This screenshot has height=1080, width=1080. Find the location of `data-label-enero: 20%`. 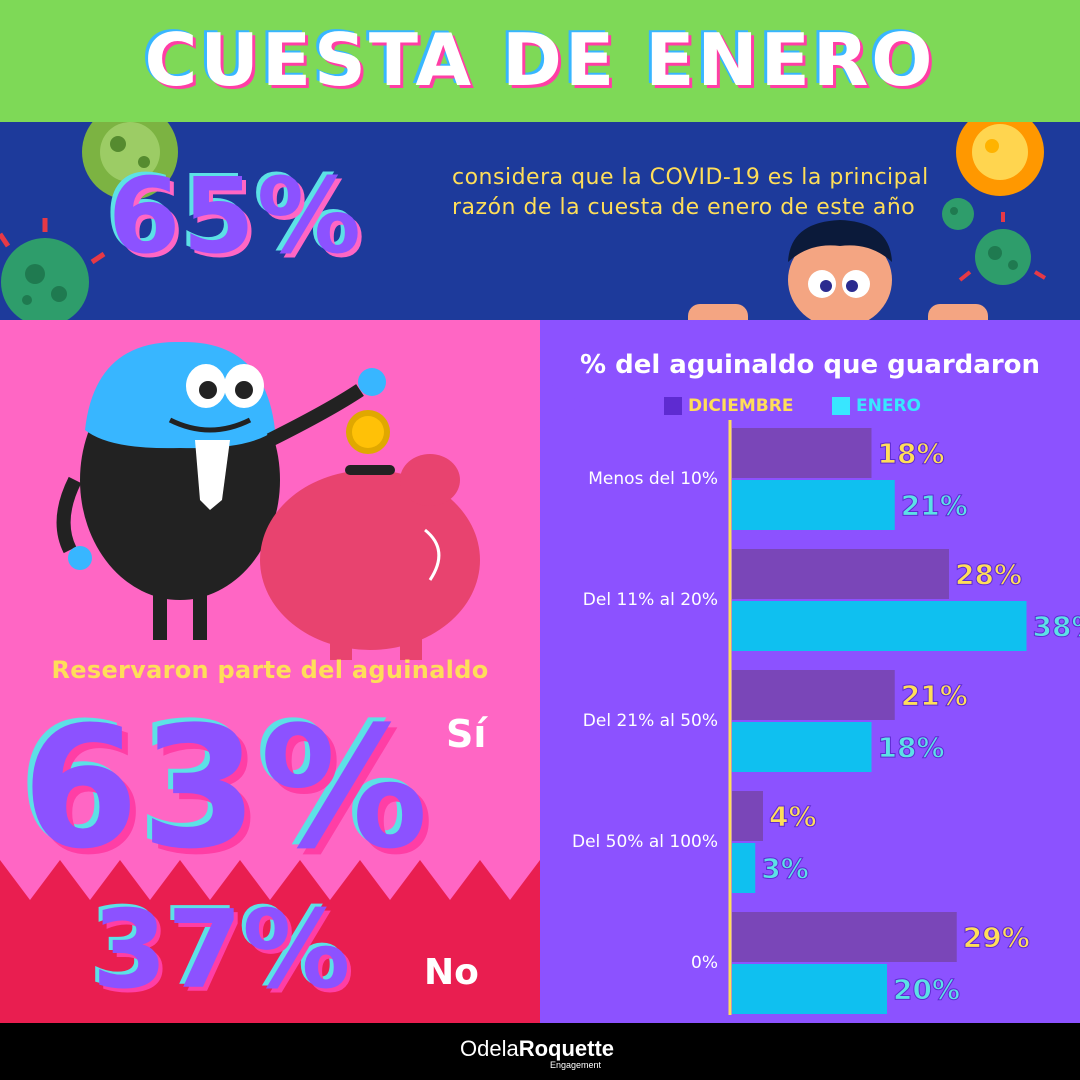

data-label-enero: 20% is located at coordinates (926, 989).